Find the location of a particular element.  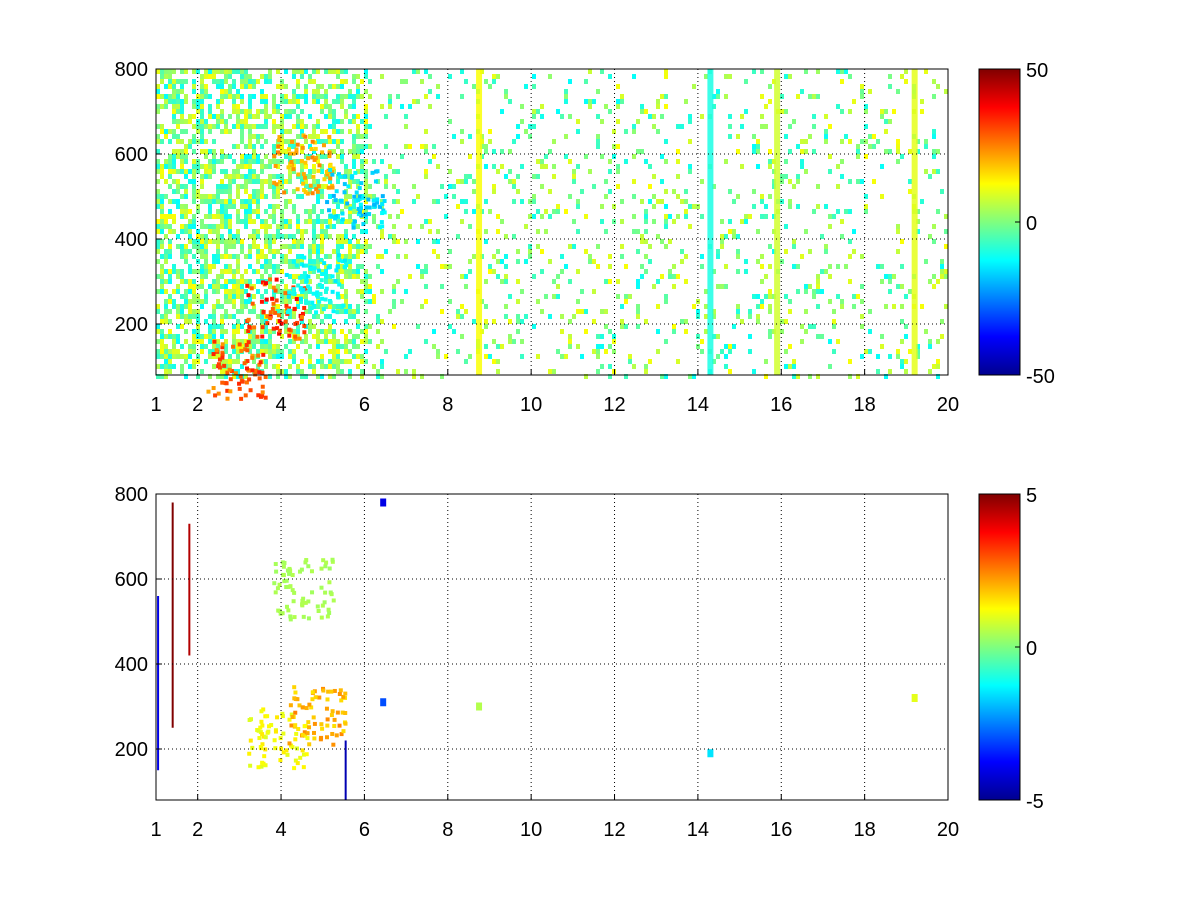

colorbar-tick-label: 50 is located at coordinates (1037, 71).